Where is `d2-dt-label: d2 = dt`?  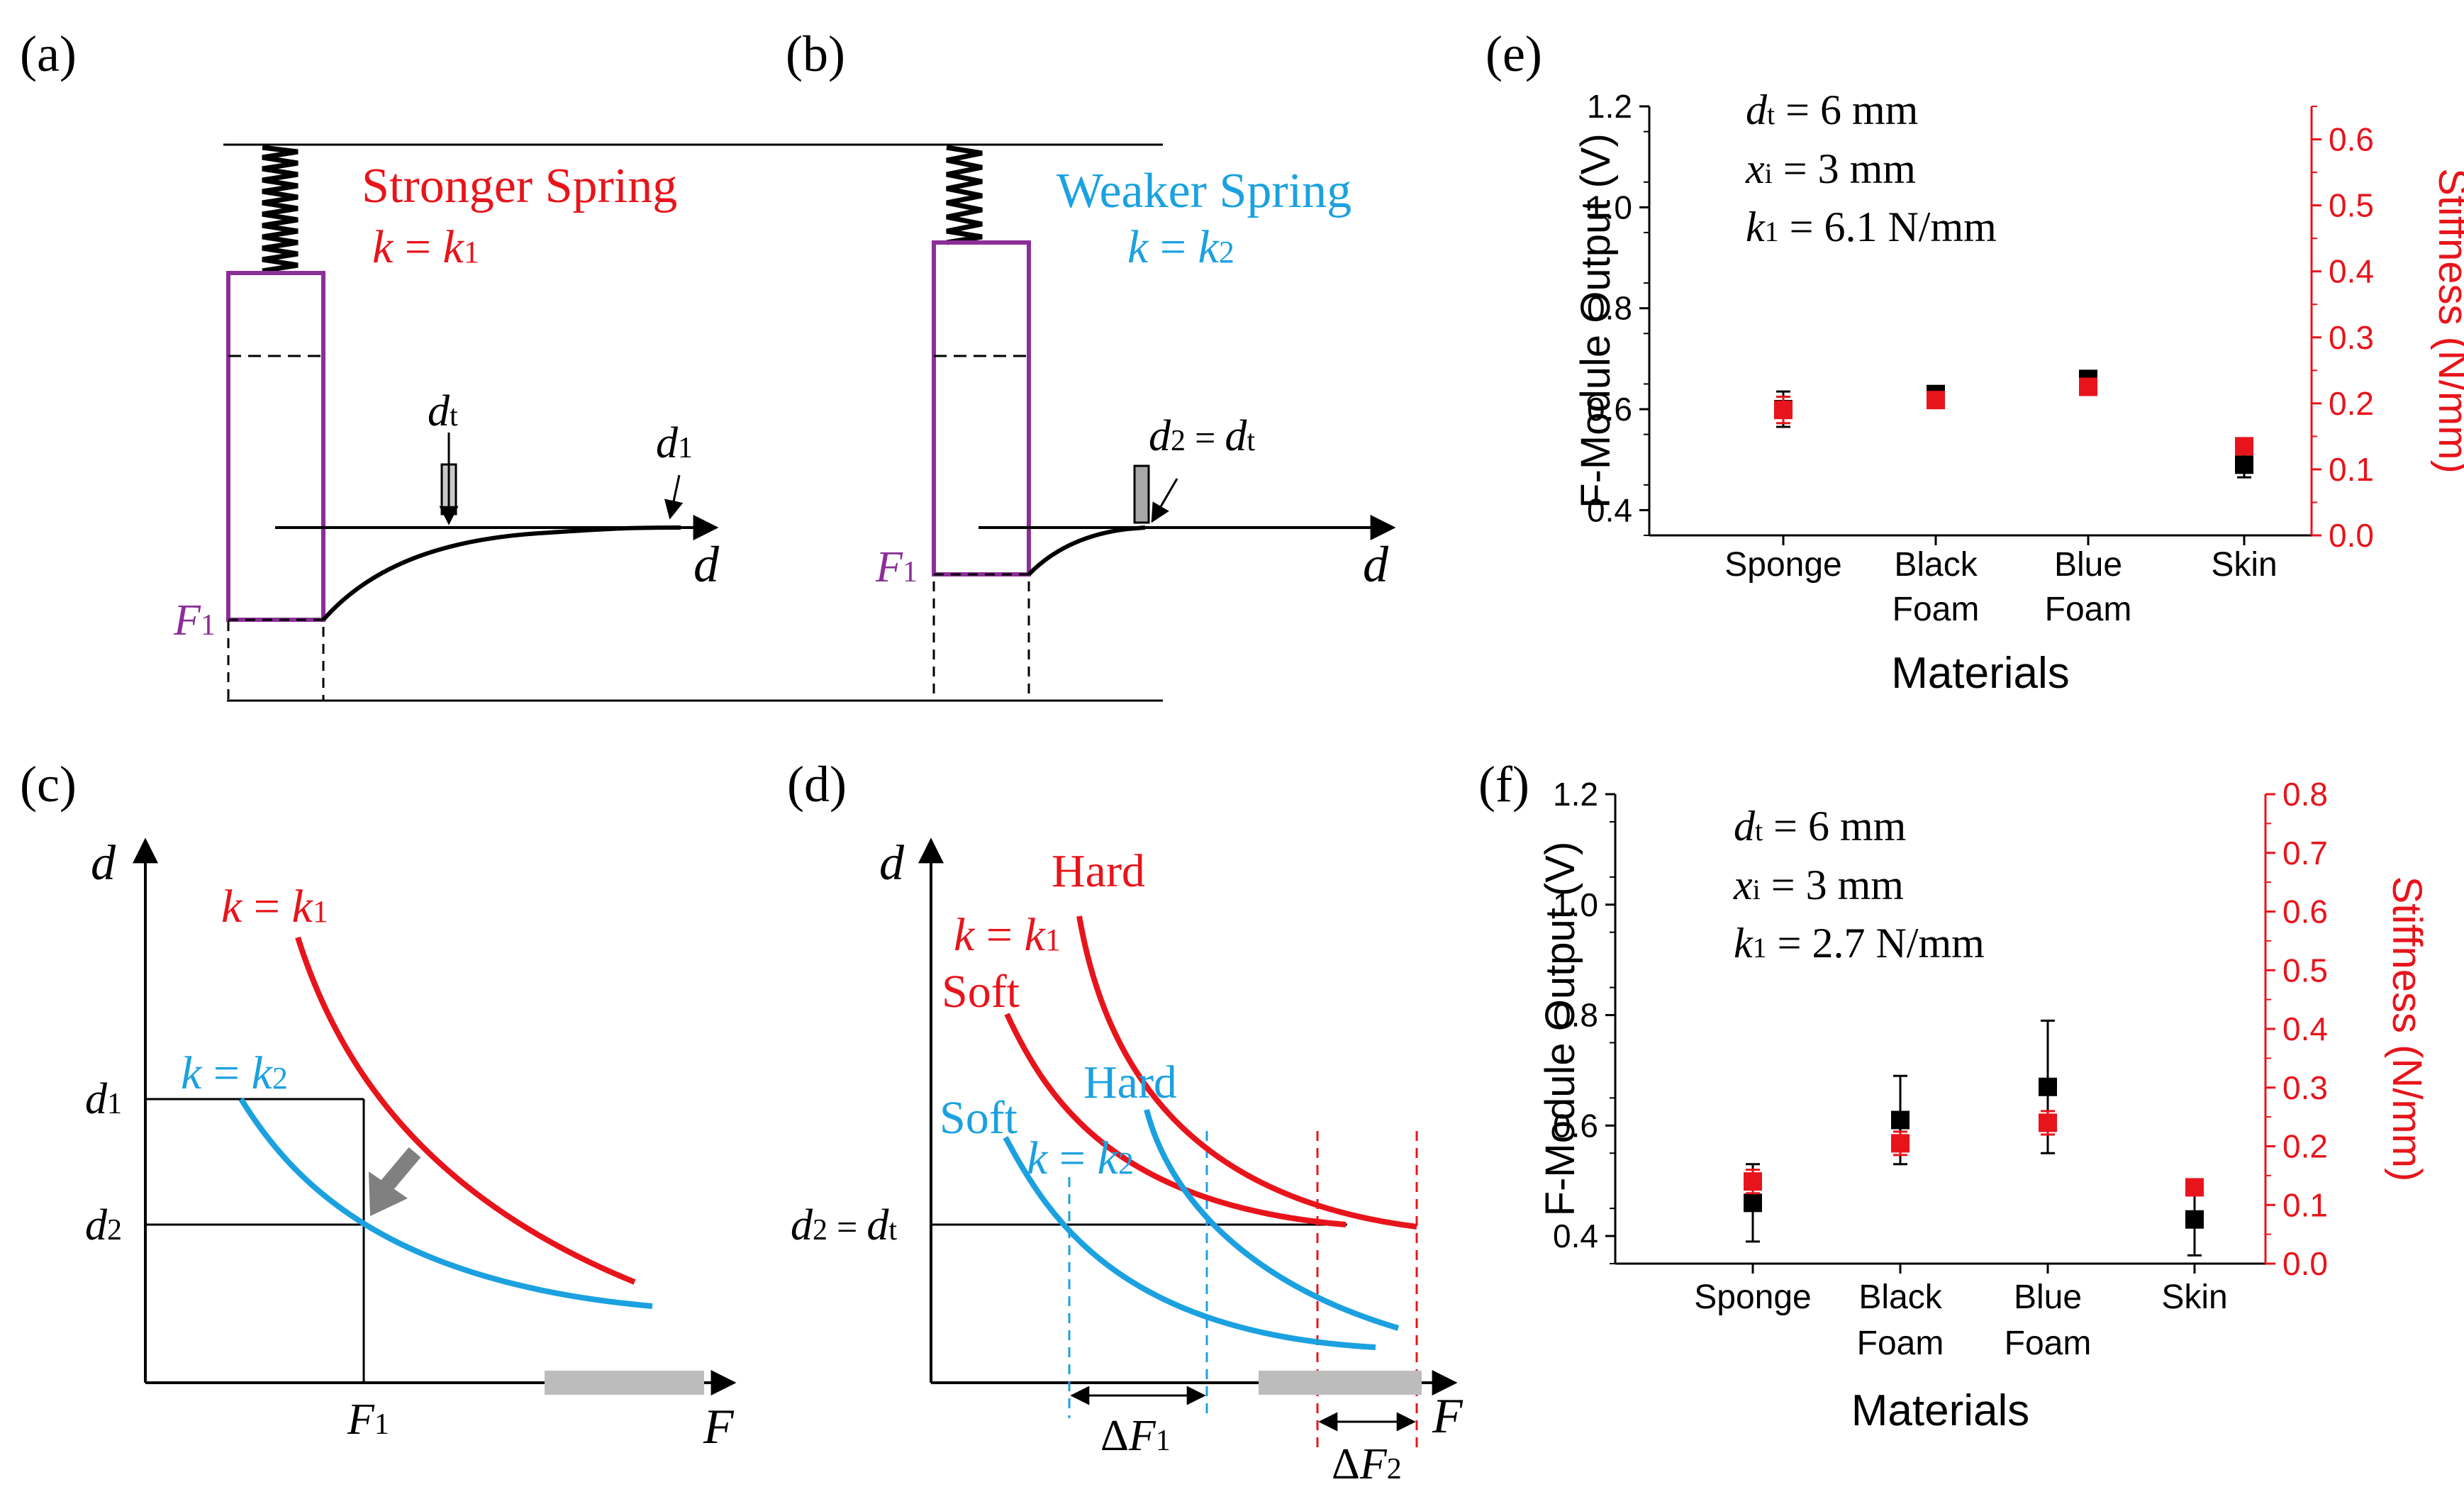
d2-dt-label: d2 = dt is located at coordinates (1202, 436).